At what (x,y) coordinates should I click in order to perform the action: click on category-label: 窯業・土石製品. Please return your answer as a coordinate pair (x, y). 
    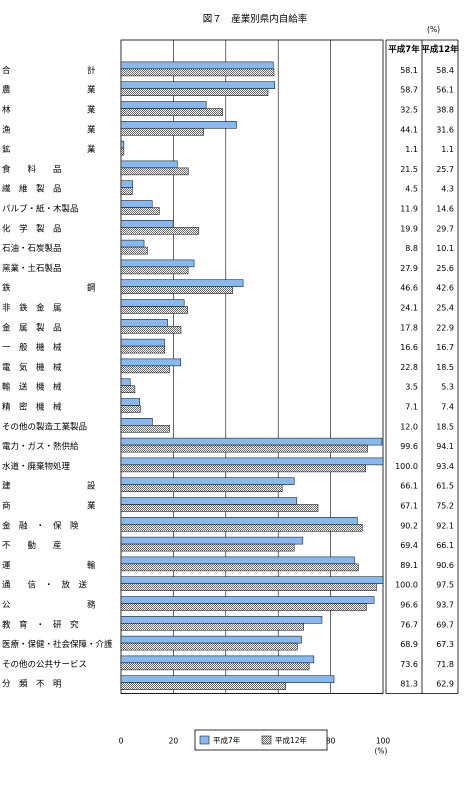
    Looking at the image, I should click on (32, 268).